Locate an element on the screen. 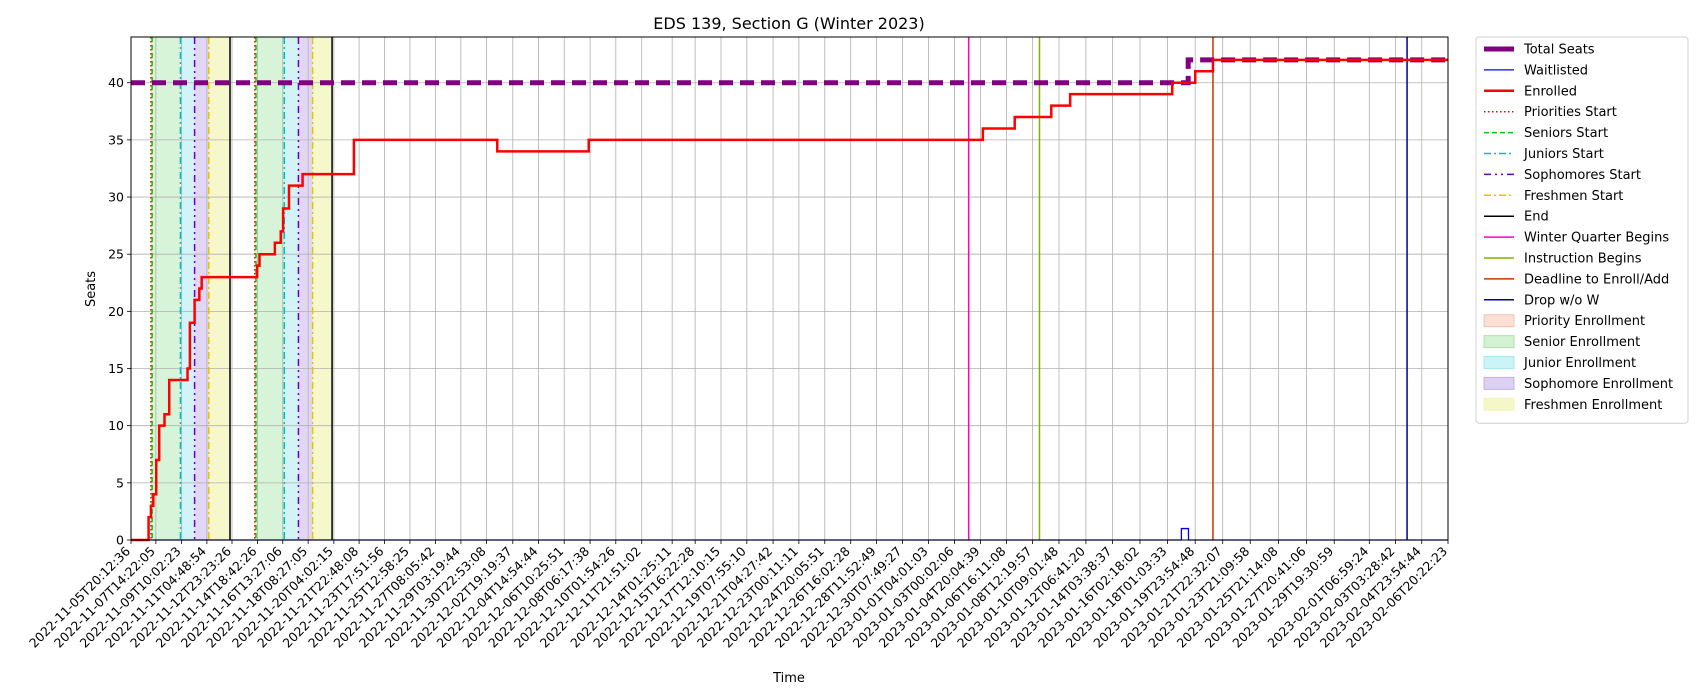 Image resolution: width=1700 pixels, height=700 pixels. legend-label: Juniors Start is located at coordinates (1563, 154).